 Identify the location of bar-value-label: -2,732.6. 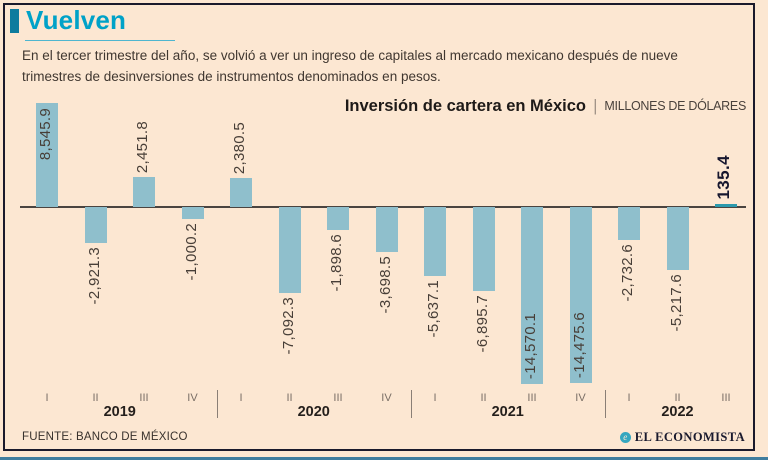
(627, 273).